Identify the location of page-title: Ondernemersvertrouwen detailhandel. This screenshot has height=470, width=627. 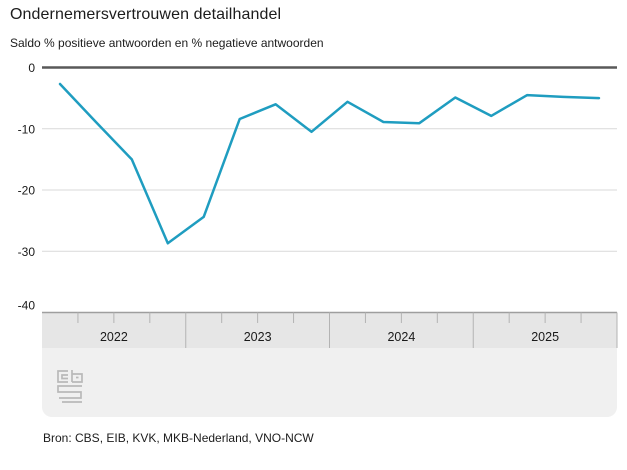
(146, 14).